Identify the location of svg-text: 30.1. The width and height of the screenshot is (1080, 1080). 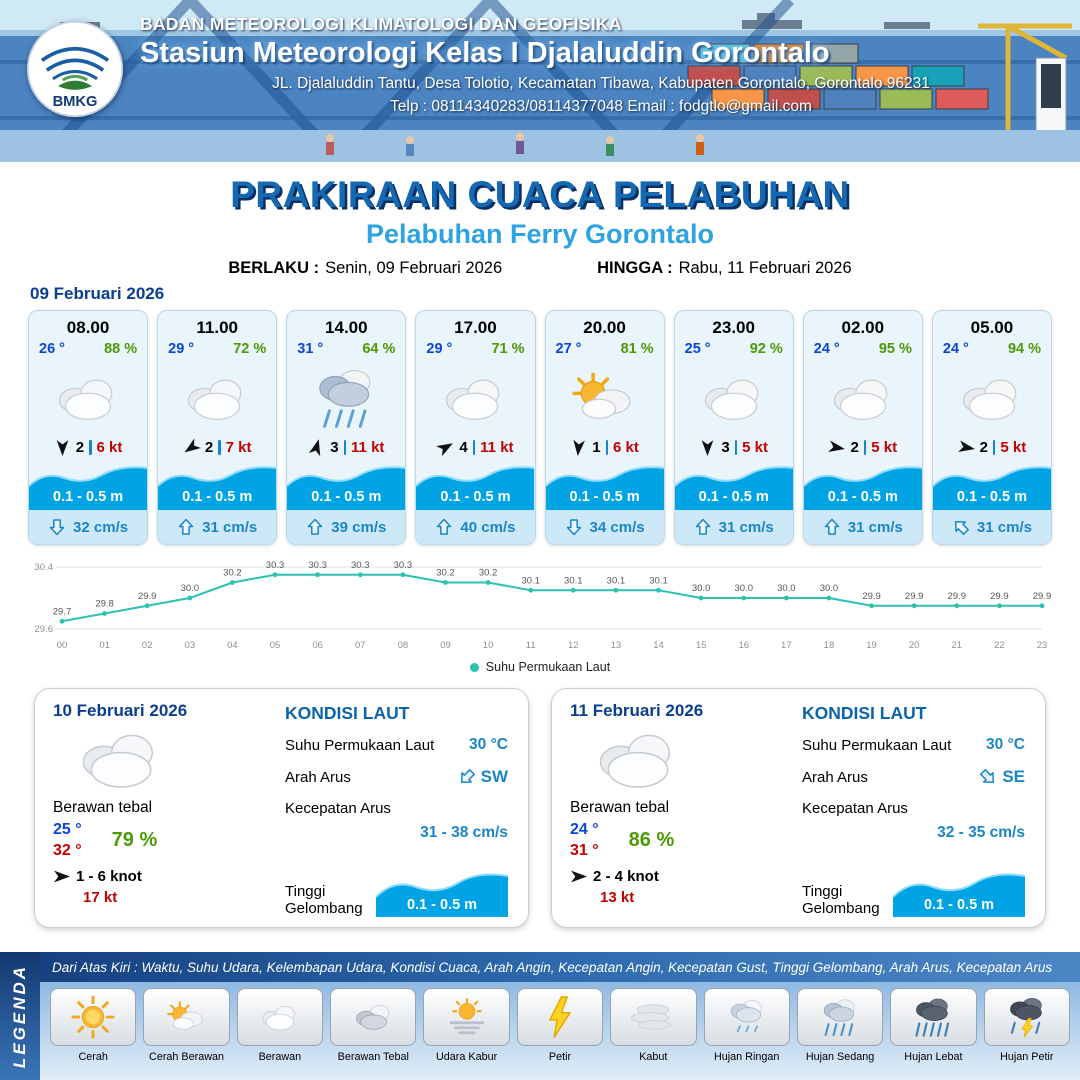
(573, 580).